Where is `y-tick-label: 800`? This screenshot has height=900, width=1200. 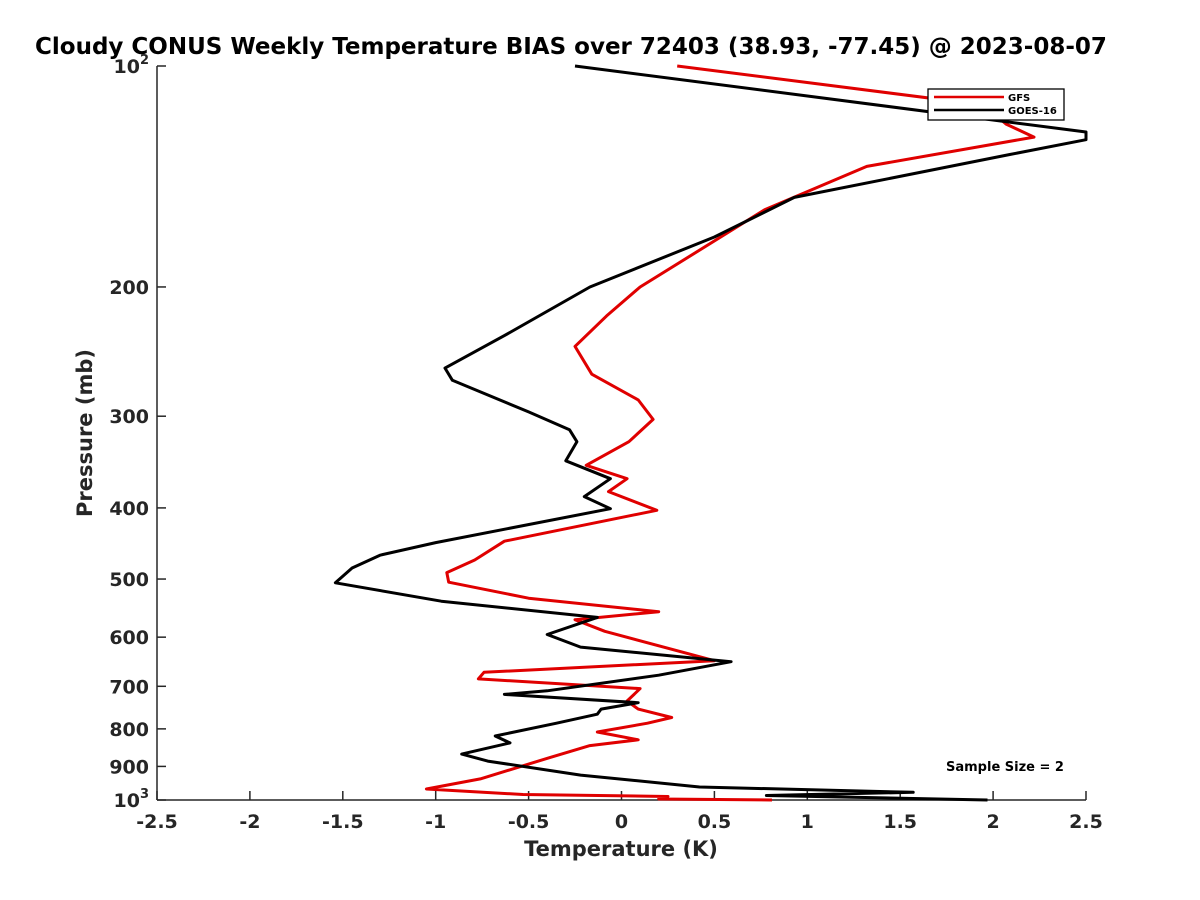 y-tick-label: 800 is located at coordinates (129, 730).